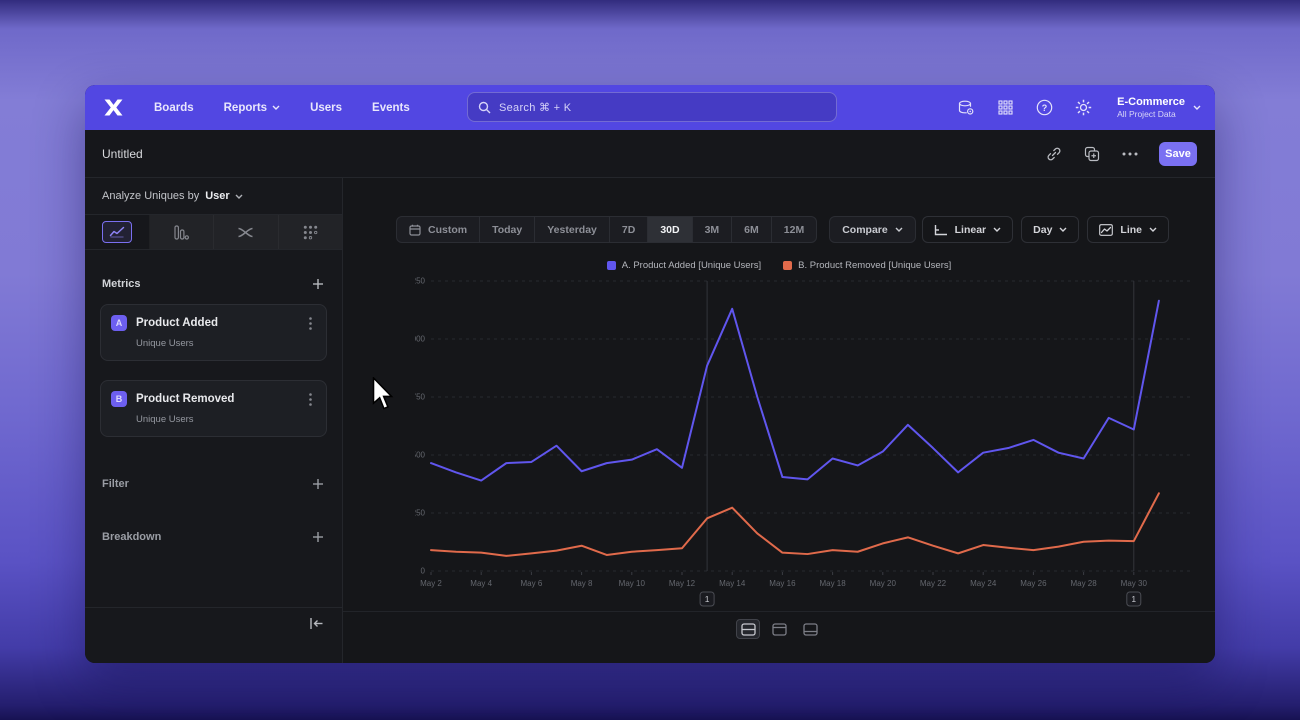  Describe the element at coordinates (872, 229) in the screenshot. I see `compare-dropdown: Compare` at that location.